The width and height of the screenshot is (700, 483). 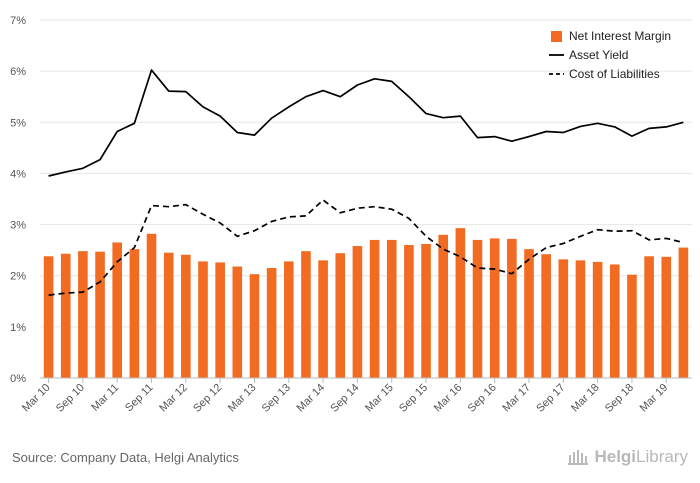 What do you see at coordinates (70, 398) in the screenshot?
I see `x-tick-label: Sep 10` at bounding box center [70, 398].